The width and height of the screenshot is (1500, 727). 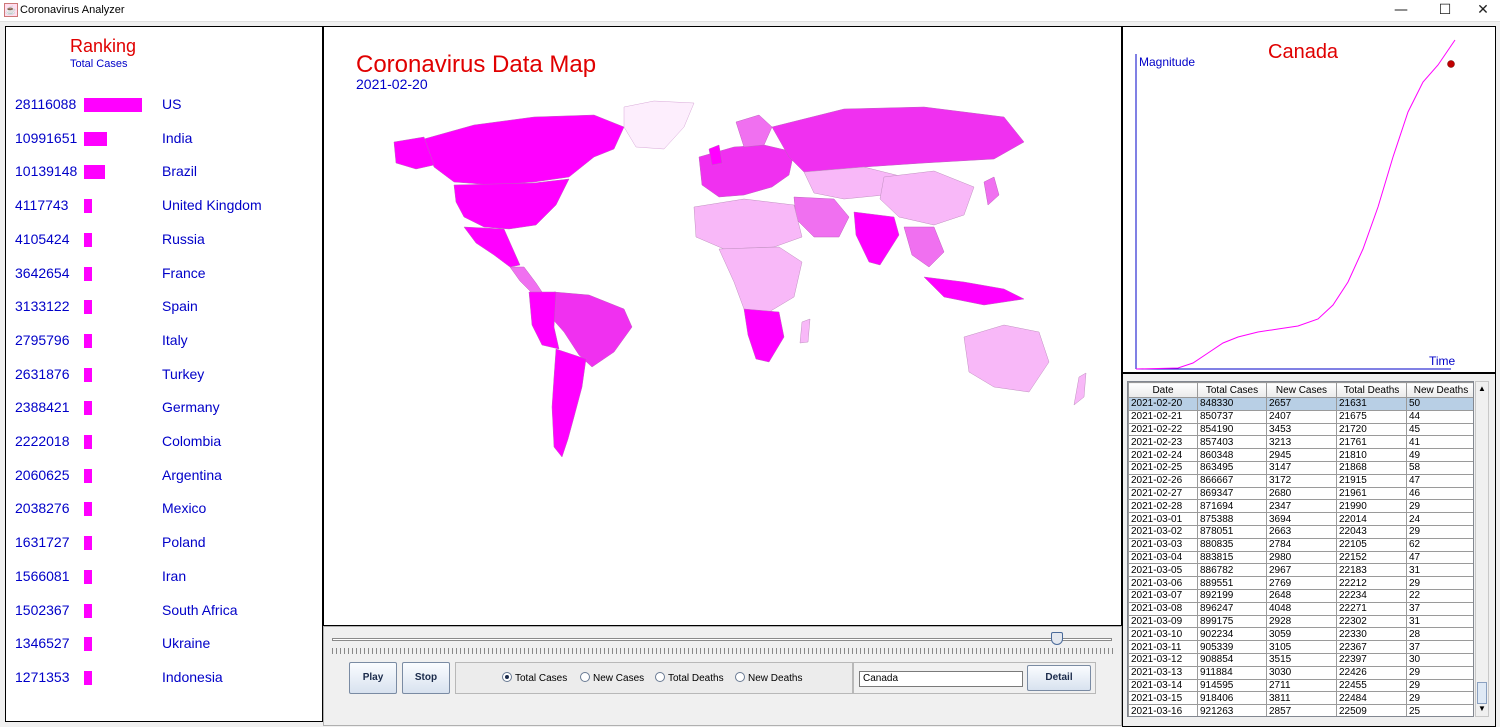 I want to click on table-cell: 878051, so click(x=1232, y=531).